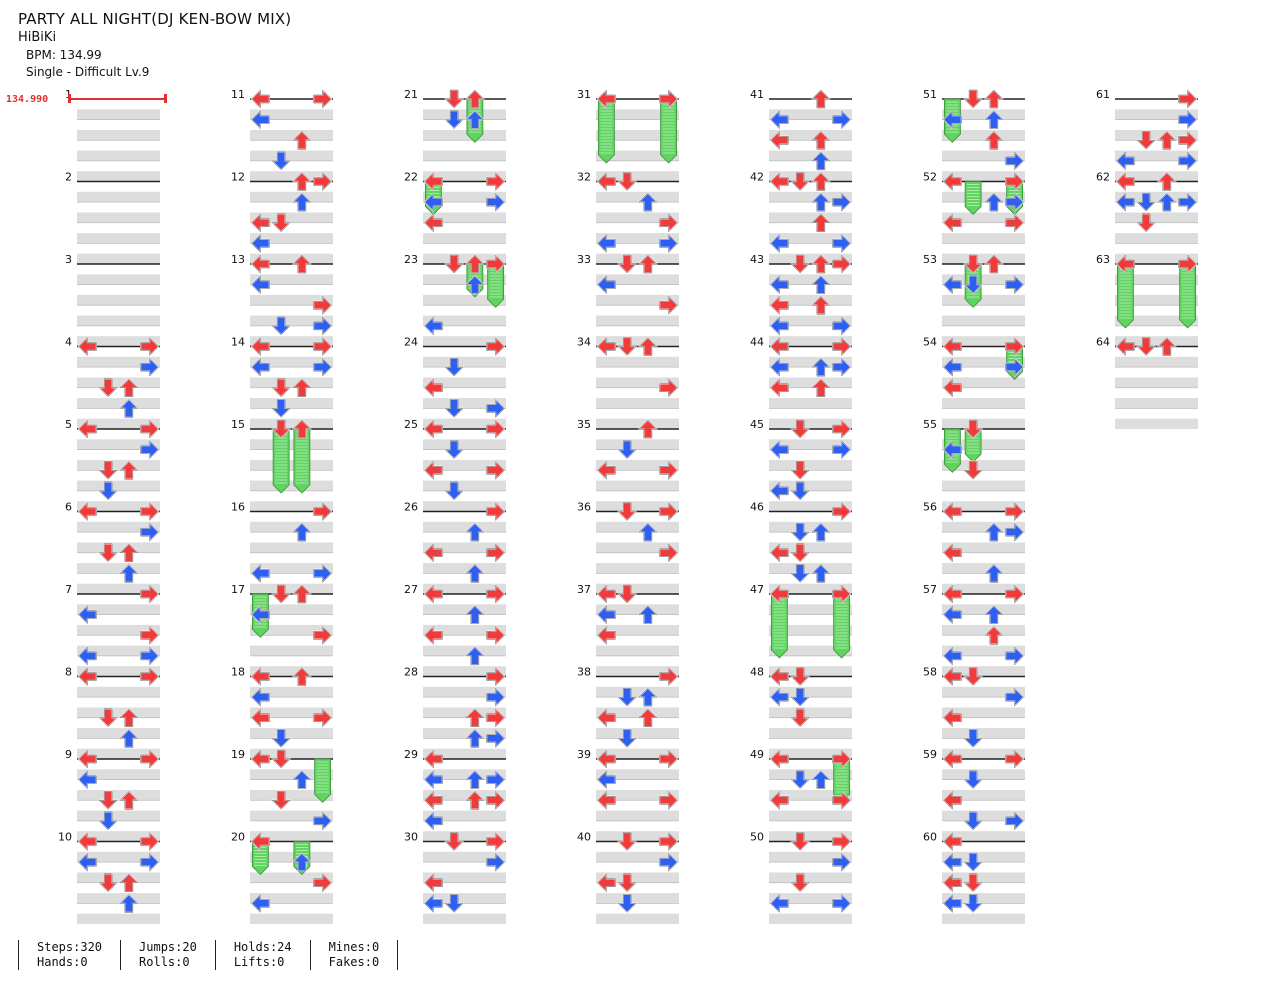  I want to click on measure-number: 43, so click(757, 259).